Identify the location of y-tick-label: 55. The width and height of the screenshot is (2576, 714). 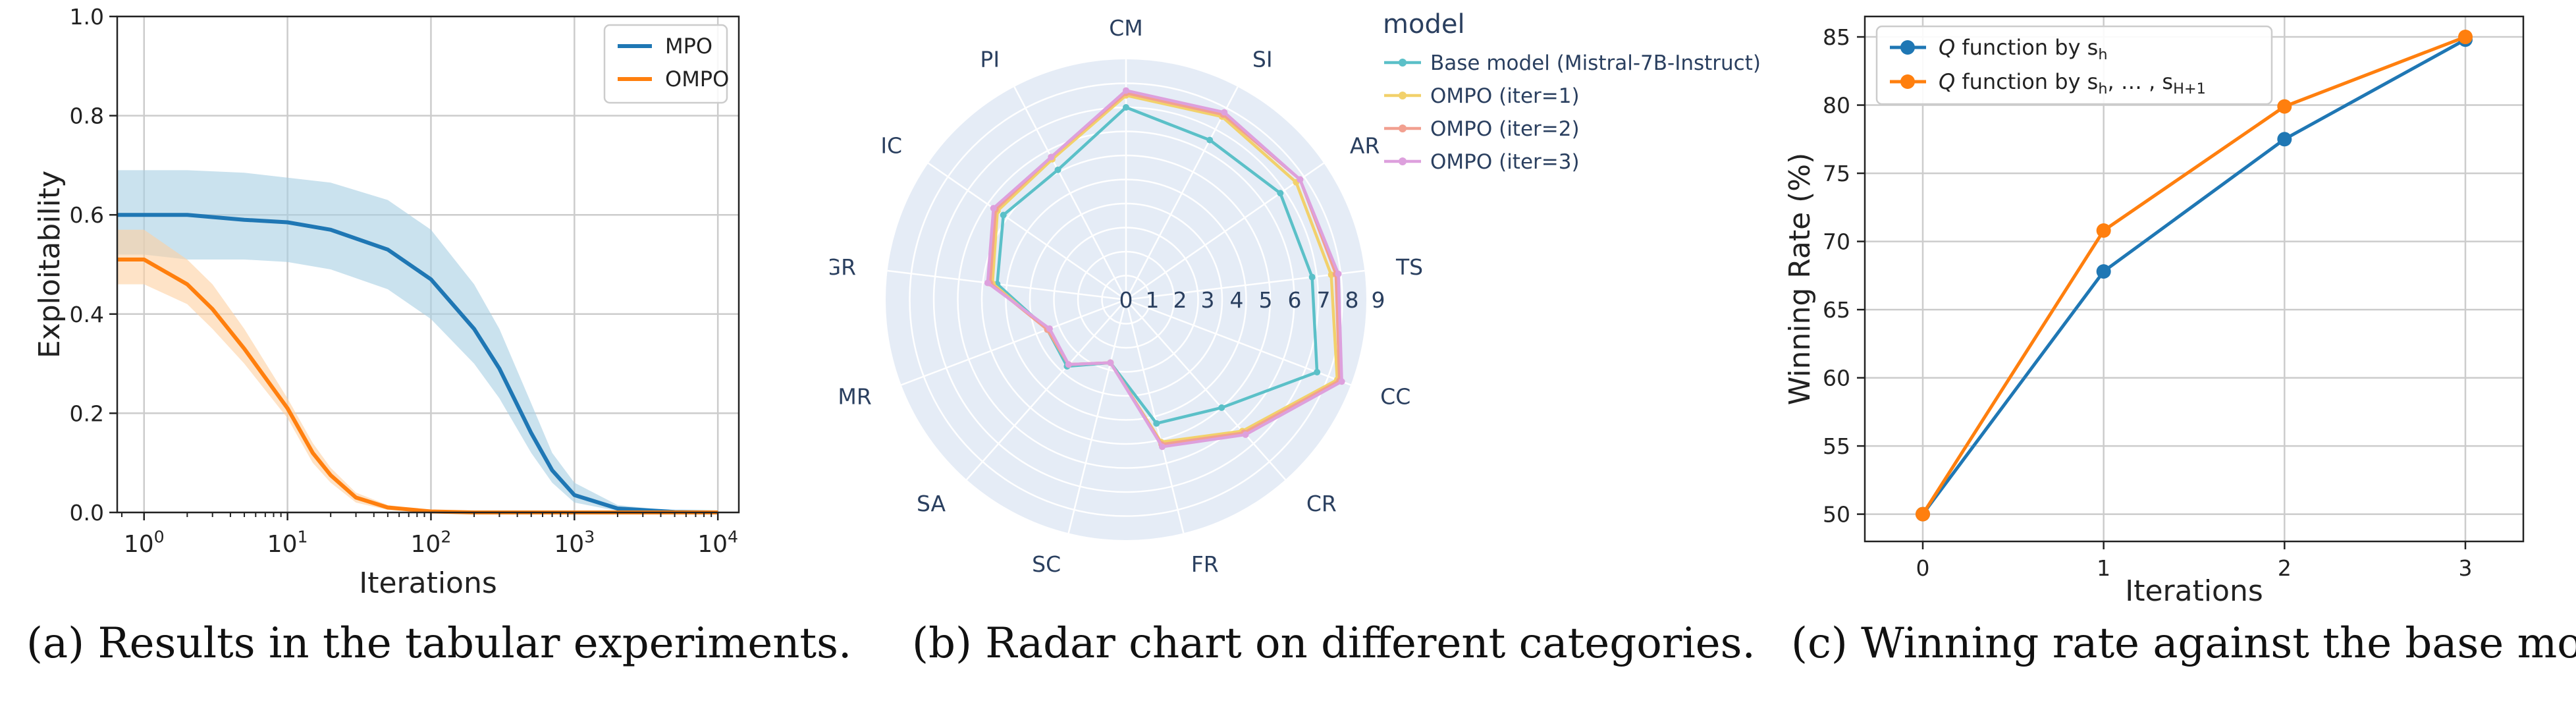
(1836, 446).